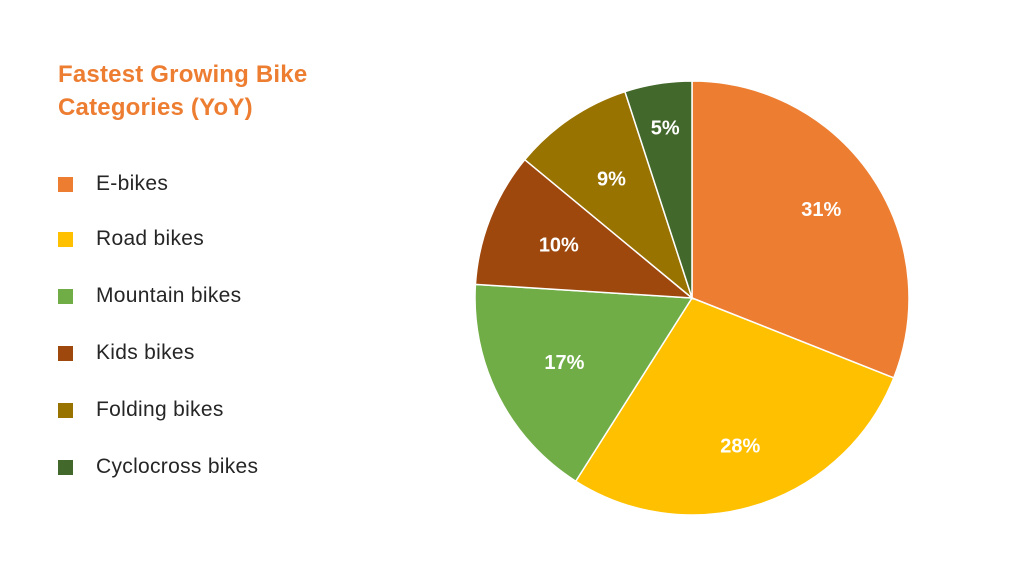 The image size is (1024, 574). Describe the element at coordinates (665, 129) in the screenshot. I see `data-label-cyclocross-bikes: 5%` at that location.